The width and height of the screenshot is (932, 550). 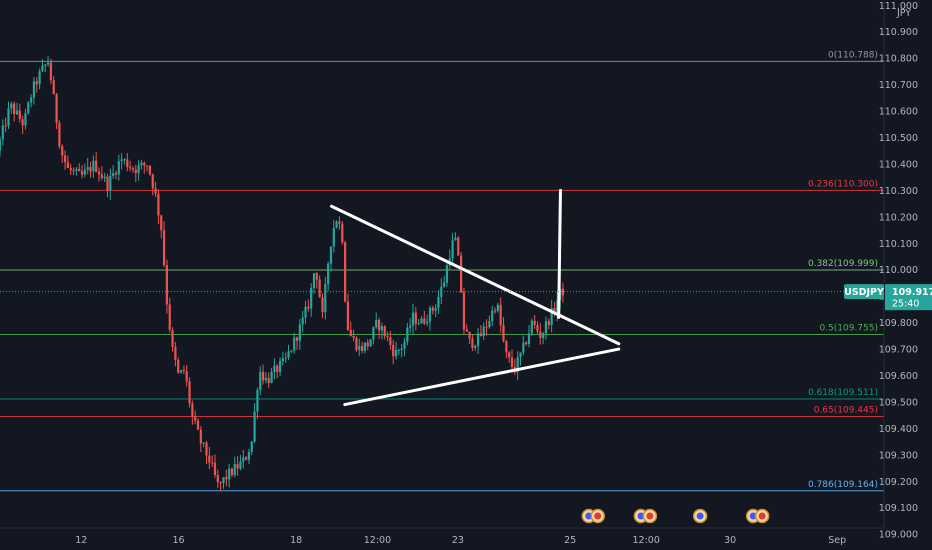 What do you see at coordinates (460, 540) in the screenshot?
I see `time-axis: 12 16 18 12:00 23 25 12:00 30 Sep` at bounding box center [460, 540].